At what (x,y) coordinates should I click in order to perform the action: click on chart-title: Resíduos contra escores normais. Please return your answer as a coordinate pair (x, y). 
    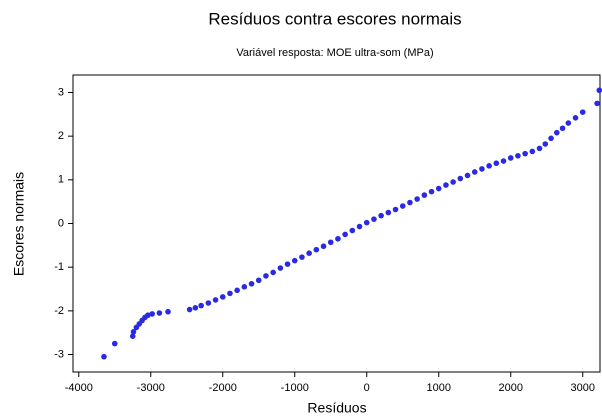
    Looking at the image, I should click on (334, 18).